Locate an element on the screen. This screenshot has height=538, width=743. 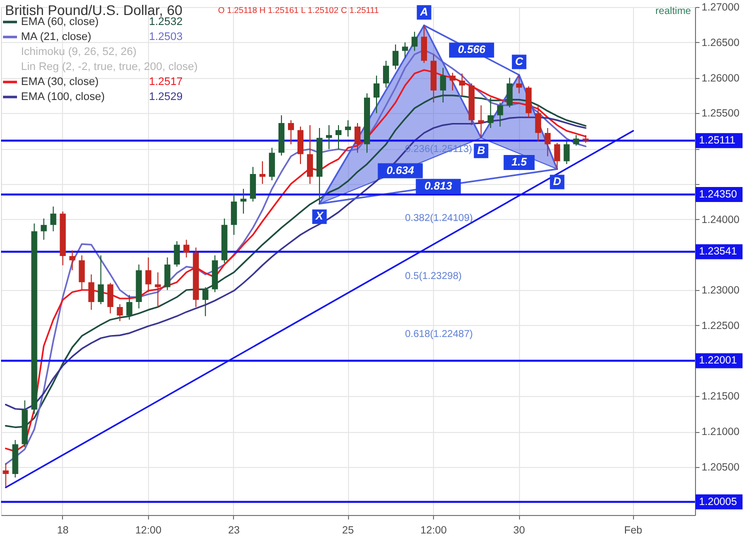
y-tick-label: 1.27000 is located at coordinates (721, 8).